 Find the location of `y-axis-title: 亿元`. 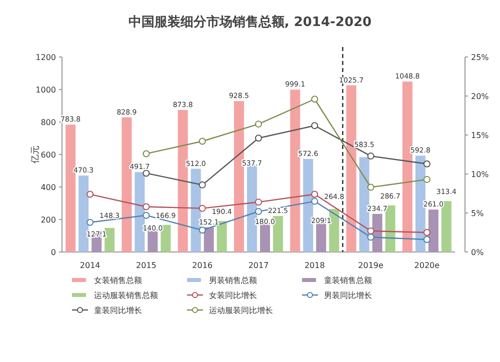

y-axis-title: 亿元 is located at coordinates (35, 155).